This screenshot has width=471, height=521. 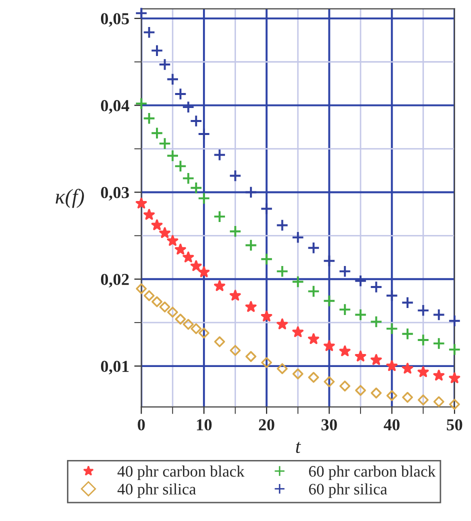 What do you see at coordinates (141, 424) in the screenshot?
I see `x-tick-label: 0` at bounding box center [141, 424].